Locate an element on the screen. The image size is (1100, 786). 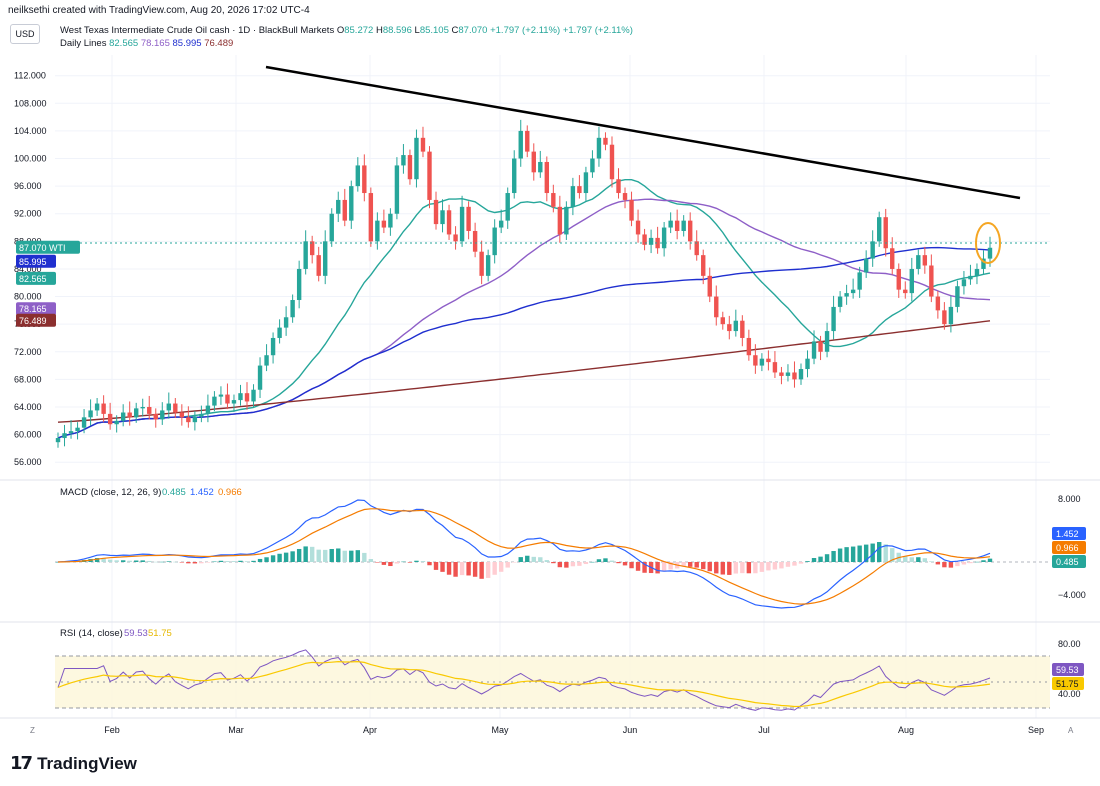
rsi-value: 59.53 is located at coordinates (136, 633).